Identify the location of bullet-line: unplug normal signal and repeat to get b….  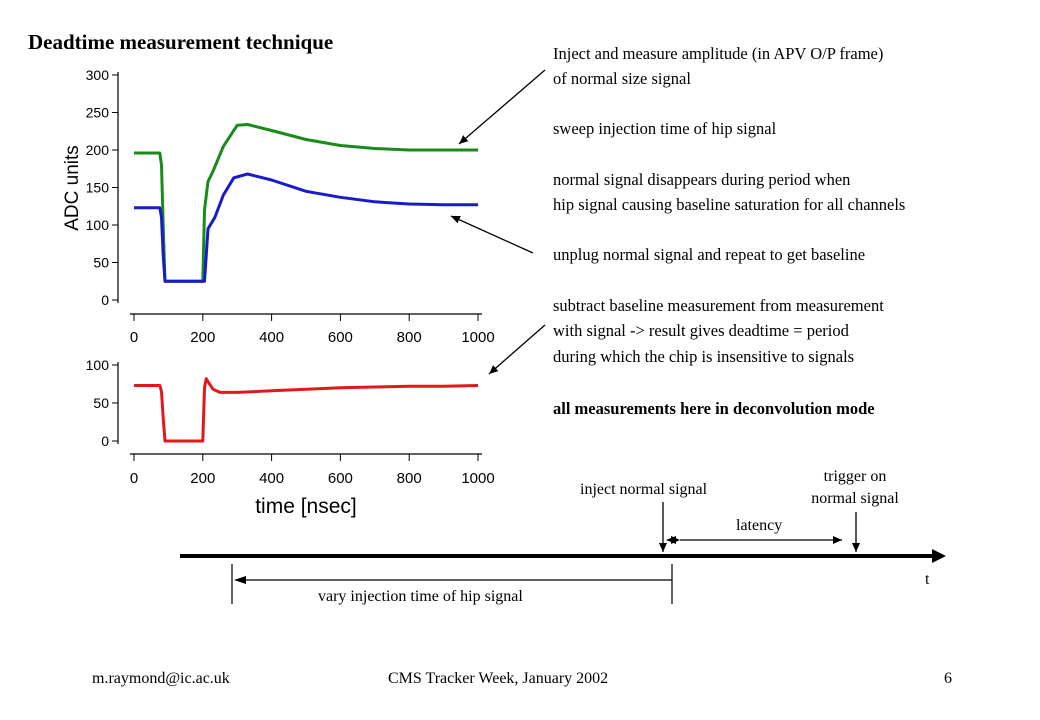
(709, 254).